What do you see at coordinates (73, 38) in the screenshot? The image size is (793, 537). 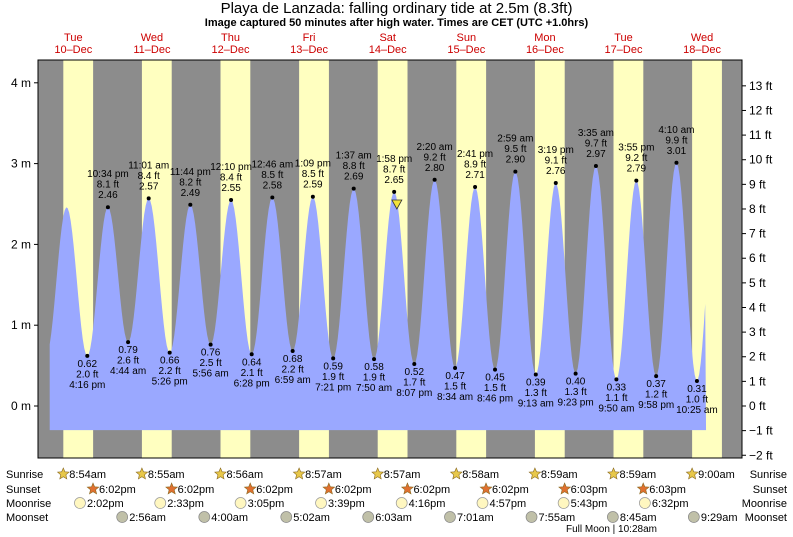 I see `day-name-label: Tue` at bounding box center [73, 38].